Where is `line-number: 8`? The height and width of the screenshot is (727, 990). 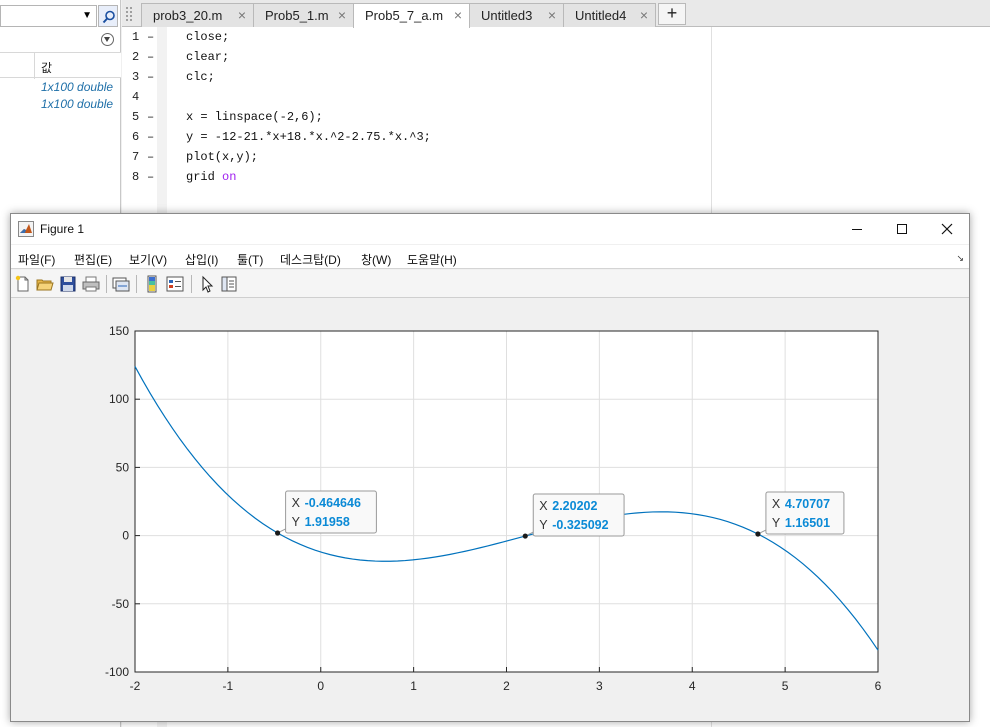
line-number: 8 is located at coordinates (136, 177).